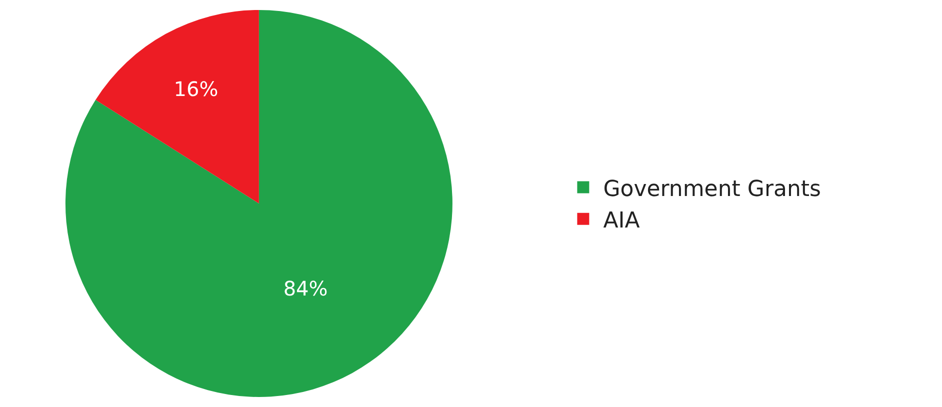  What do you see at coordinates (177, 107) in the screenshot?
I see `pie-slice` at bounding box center [177, 107].